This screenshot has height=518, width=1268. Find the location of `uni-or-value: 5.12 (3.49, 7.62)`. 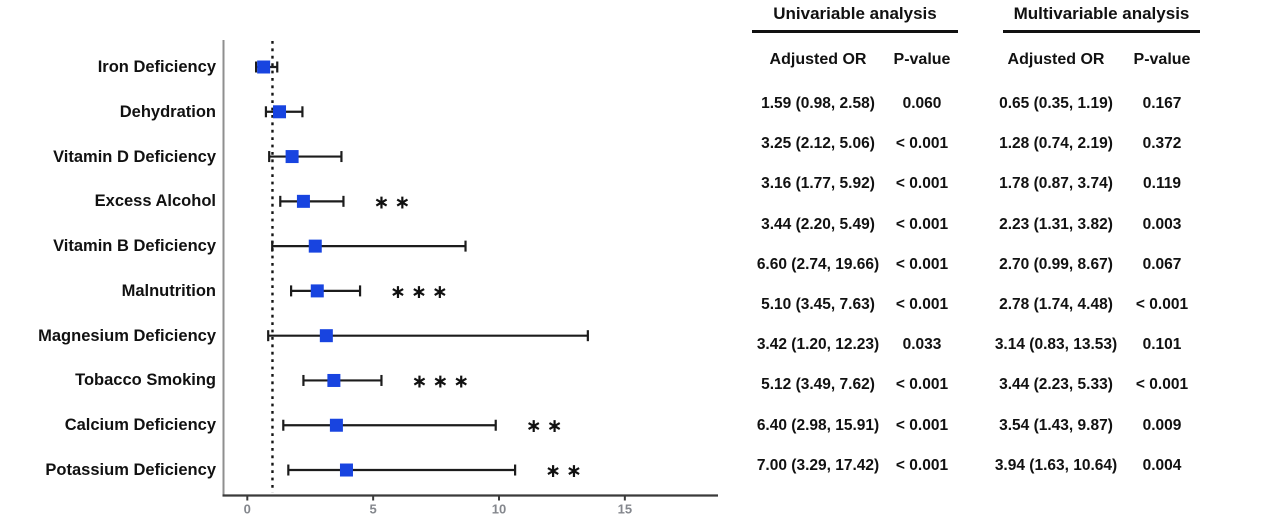

uni-or-value: 5.12 (3.49, 7.62) is located at coordinates (818, 385).